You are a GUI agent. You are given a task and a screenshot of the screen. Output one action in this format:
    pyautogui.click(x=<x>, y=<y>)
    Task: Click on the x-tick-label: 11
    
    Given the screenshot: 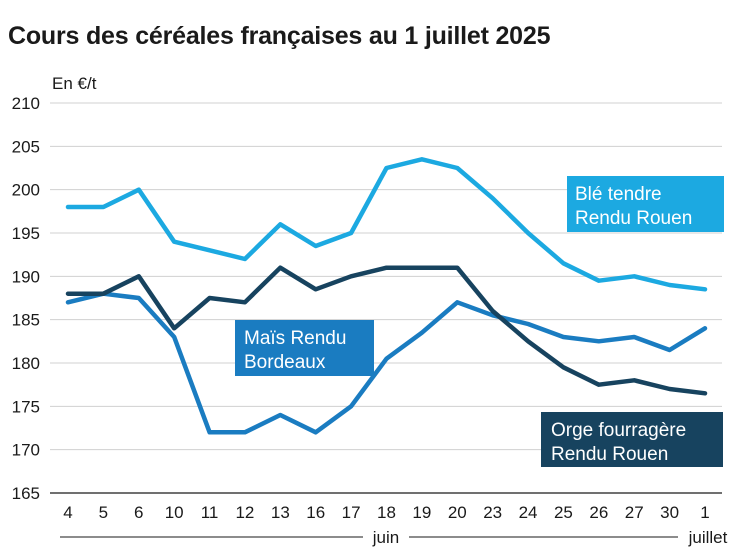 What is the action you would take?
    pyautogui.click(x=210, y=512)
    